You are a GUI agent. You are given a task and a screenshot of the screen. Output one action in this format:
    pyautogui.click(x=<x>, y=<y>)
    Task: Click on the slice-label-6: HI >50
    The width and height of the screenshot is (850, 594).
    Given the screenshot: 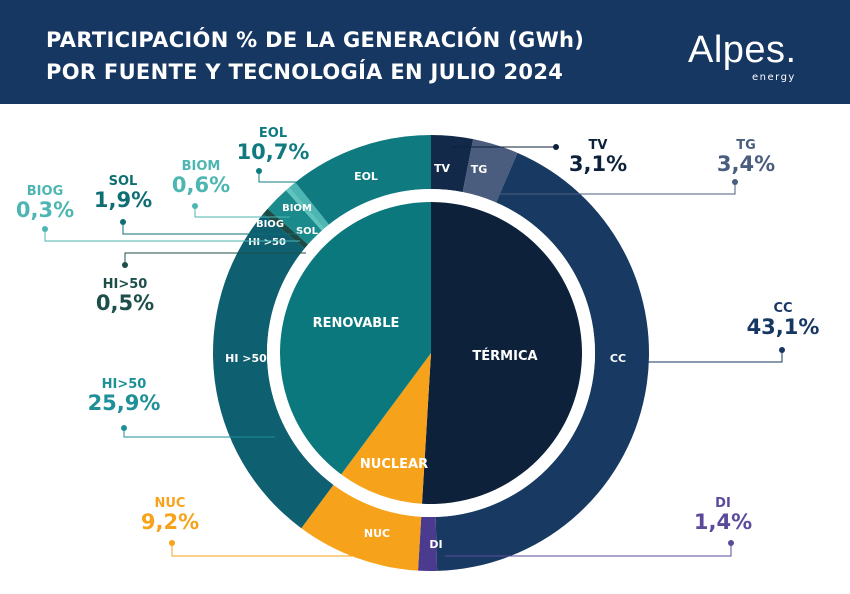 What is the action you would take?
    pyautogui.click(x=267, y=242)
    